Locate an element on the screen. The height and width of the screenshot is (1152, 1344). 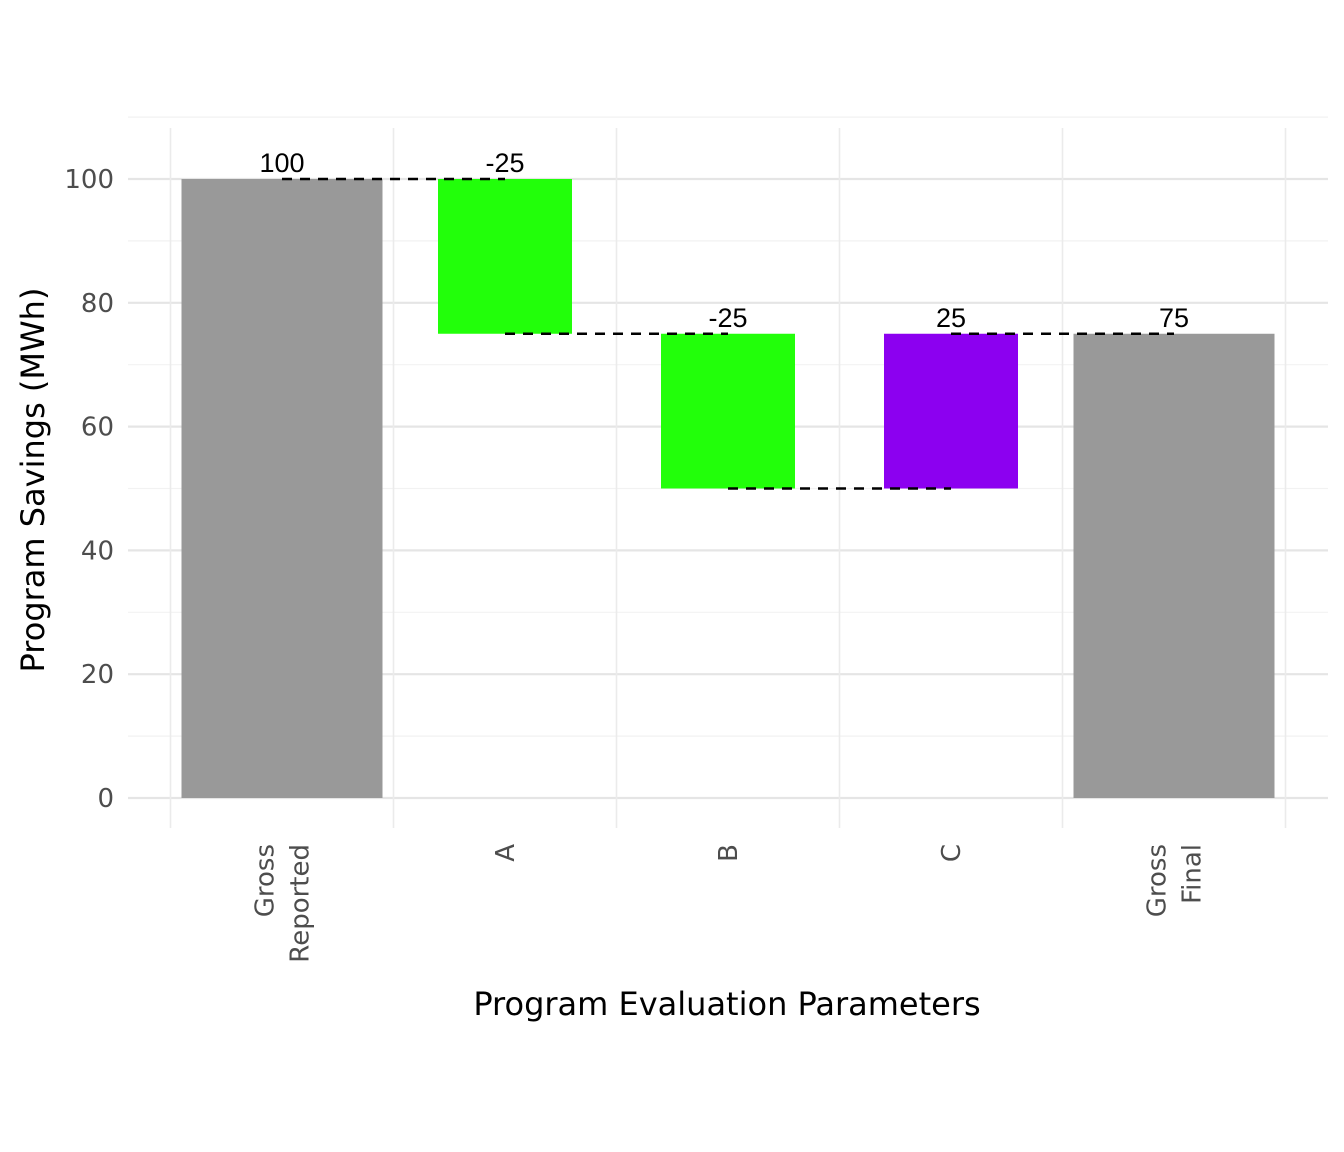
data-label: 75 is located at coordinates (1174, 318).